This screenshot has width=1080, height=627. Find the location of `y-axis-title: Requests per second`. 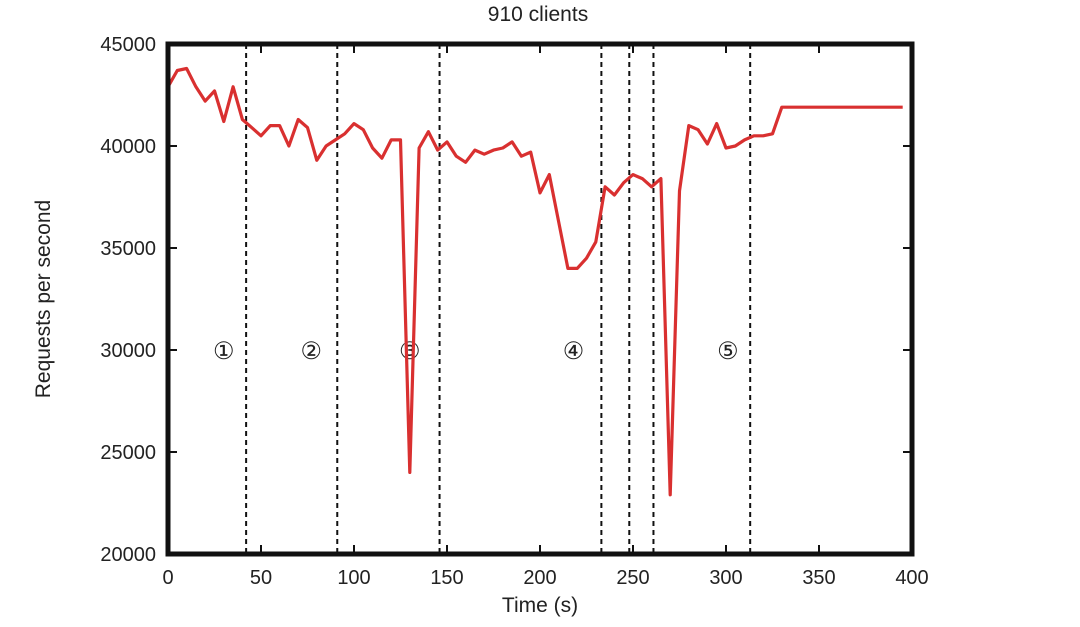

y-axis-title: Requests per second is located at coordinates (43, 299).